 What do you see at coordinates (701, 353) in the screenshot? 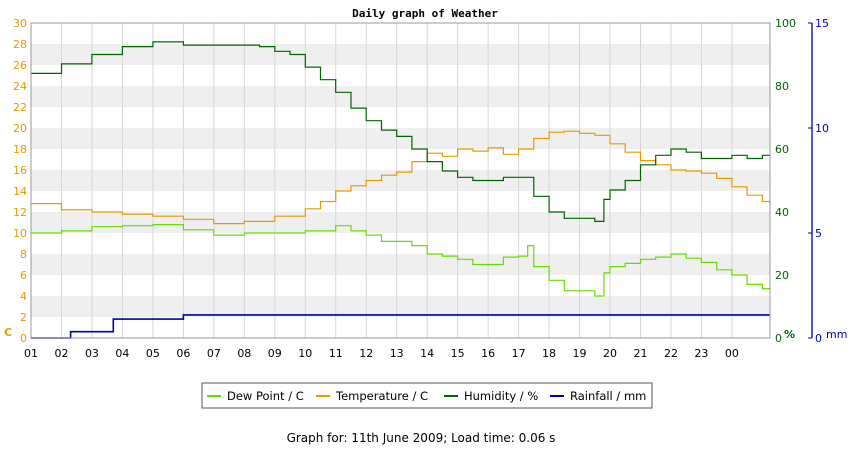
I see `x-tick-label: 23` at bounding box center [701, 353].